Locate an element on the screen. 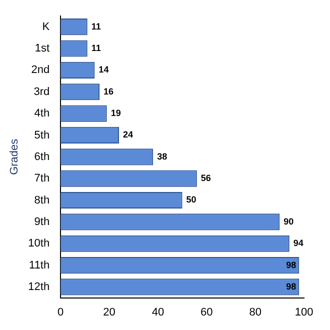  data-label: 24 is located at coordinates (128, 135).